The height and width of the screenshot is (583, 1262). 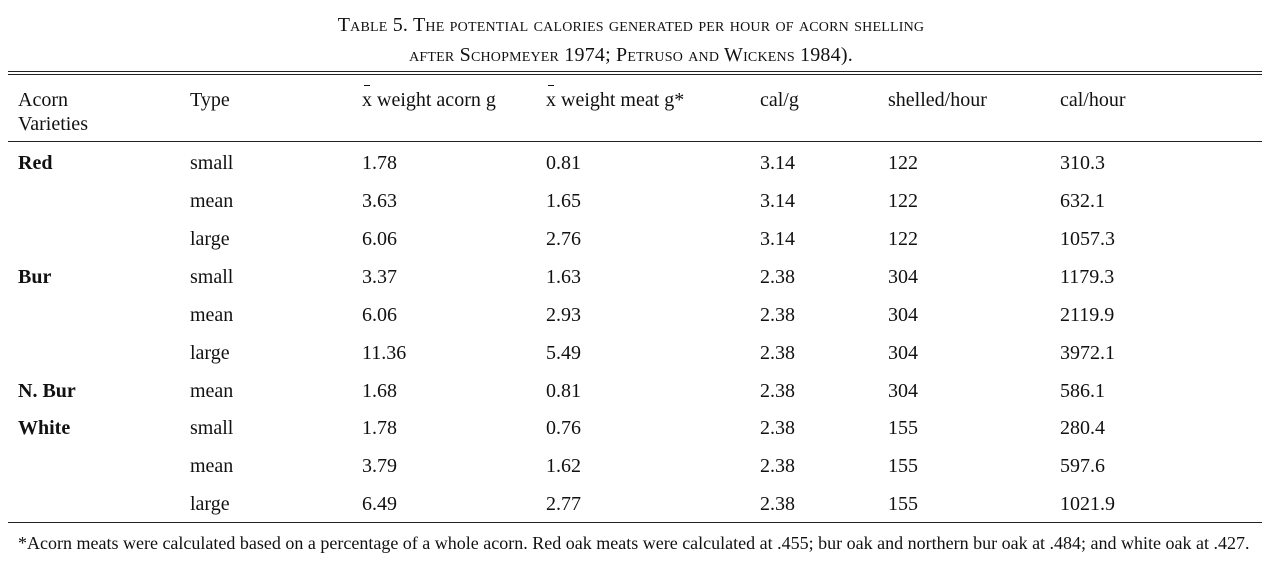 What do you see at coordinates (563, 428) in the screenshot?
I see `cell-meat-weight: 0.76` at bounding box center [563, 428].